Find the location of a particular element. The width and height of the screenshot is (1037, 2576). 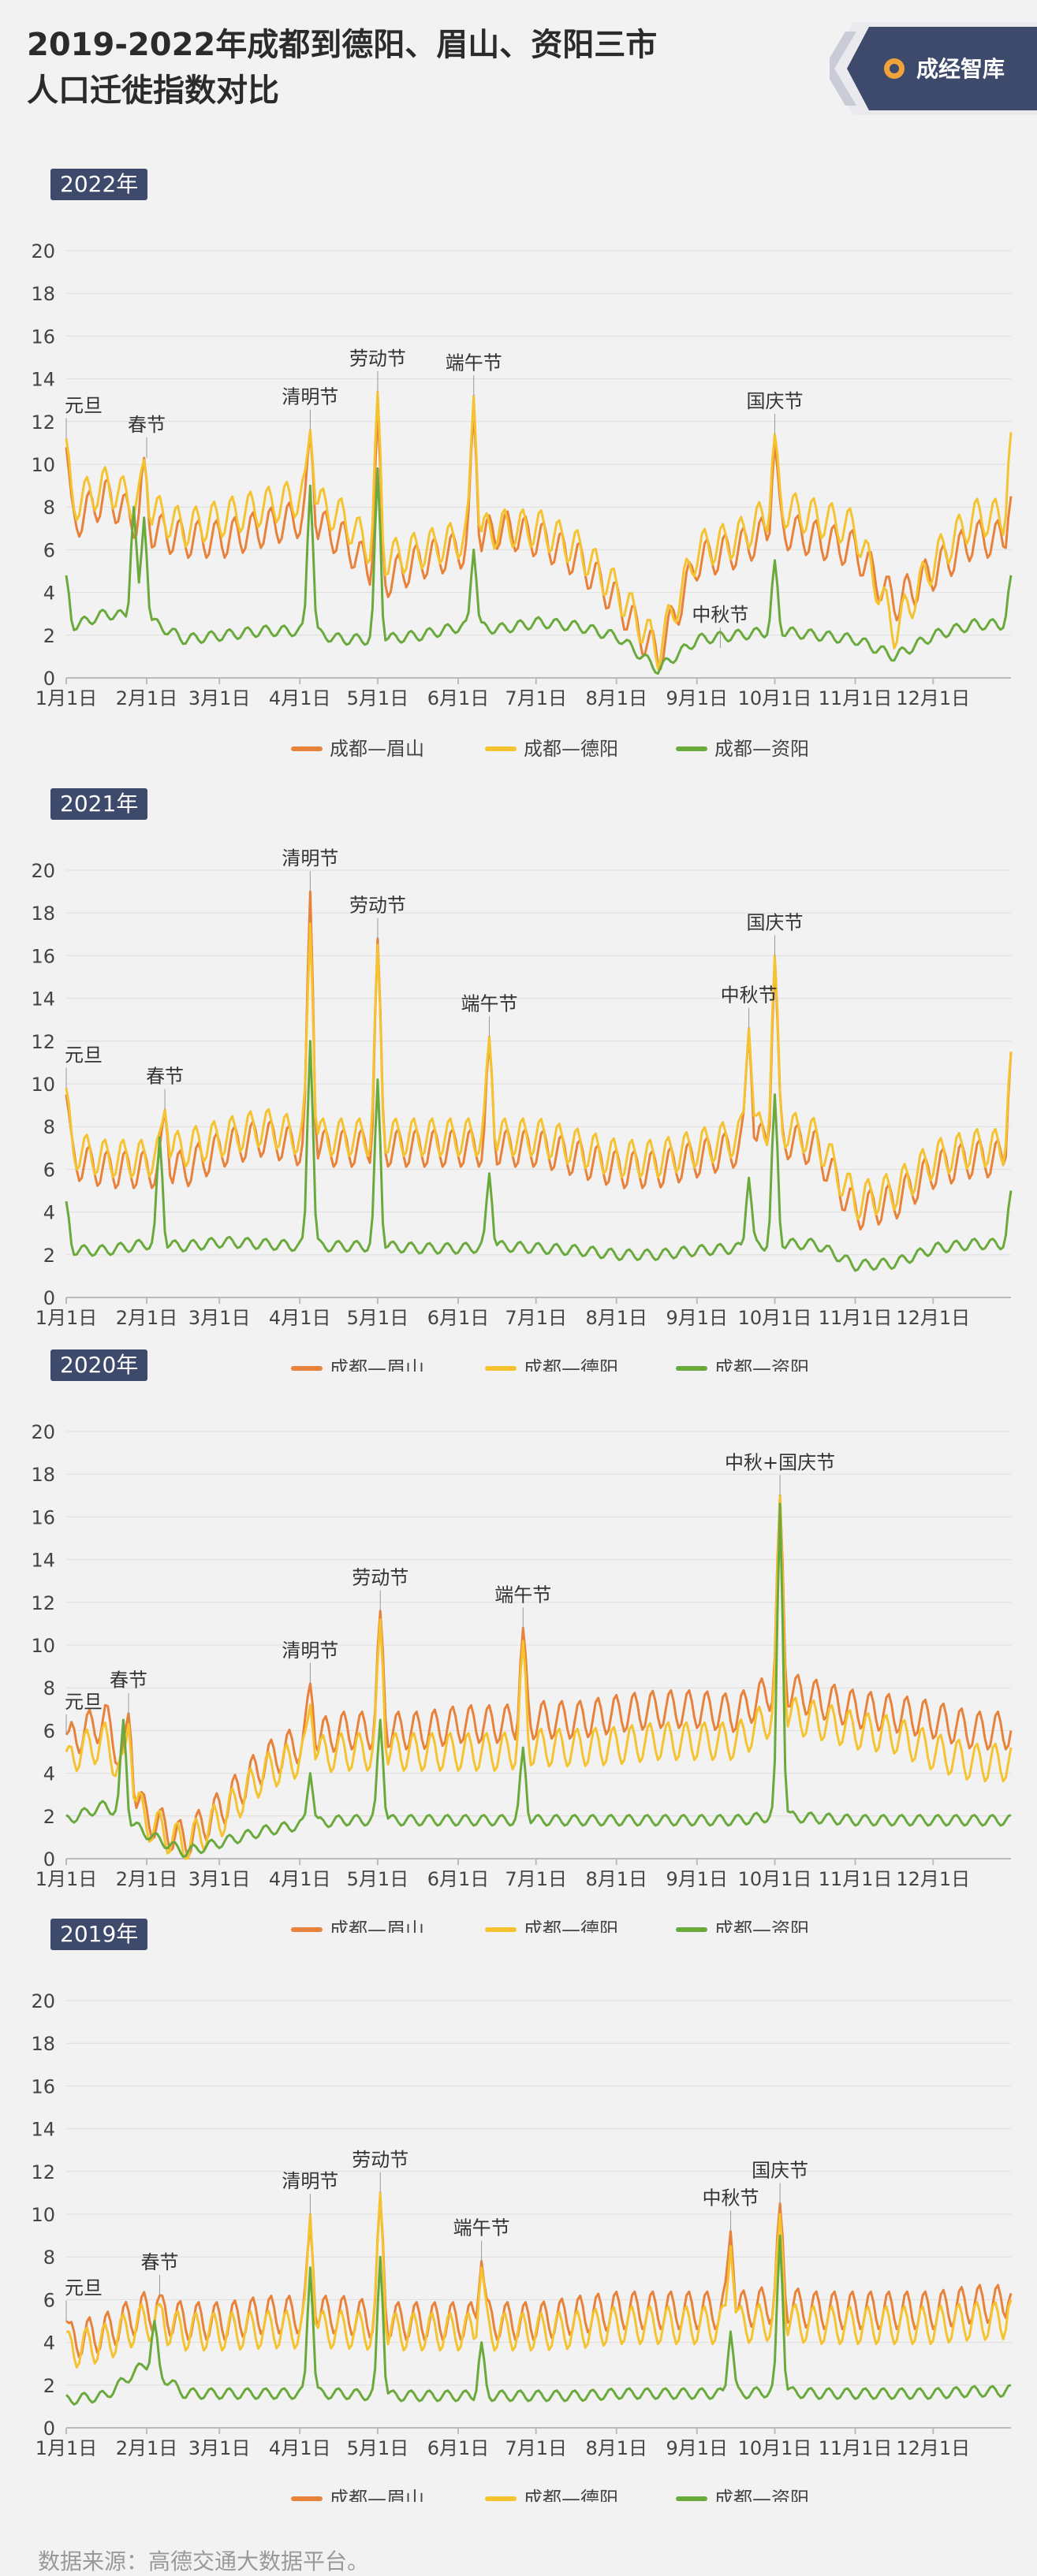

data-source-note: 数据来源：高德交通大数据平台。 is located at coordinates (204, 2561).